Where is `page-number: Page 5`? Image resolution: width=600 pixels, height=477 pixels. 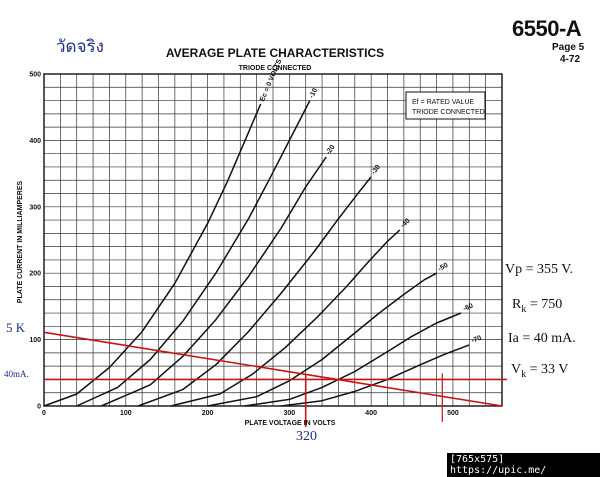 page-number: Page 5 is located at coordinates (568, 47).